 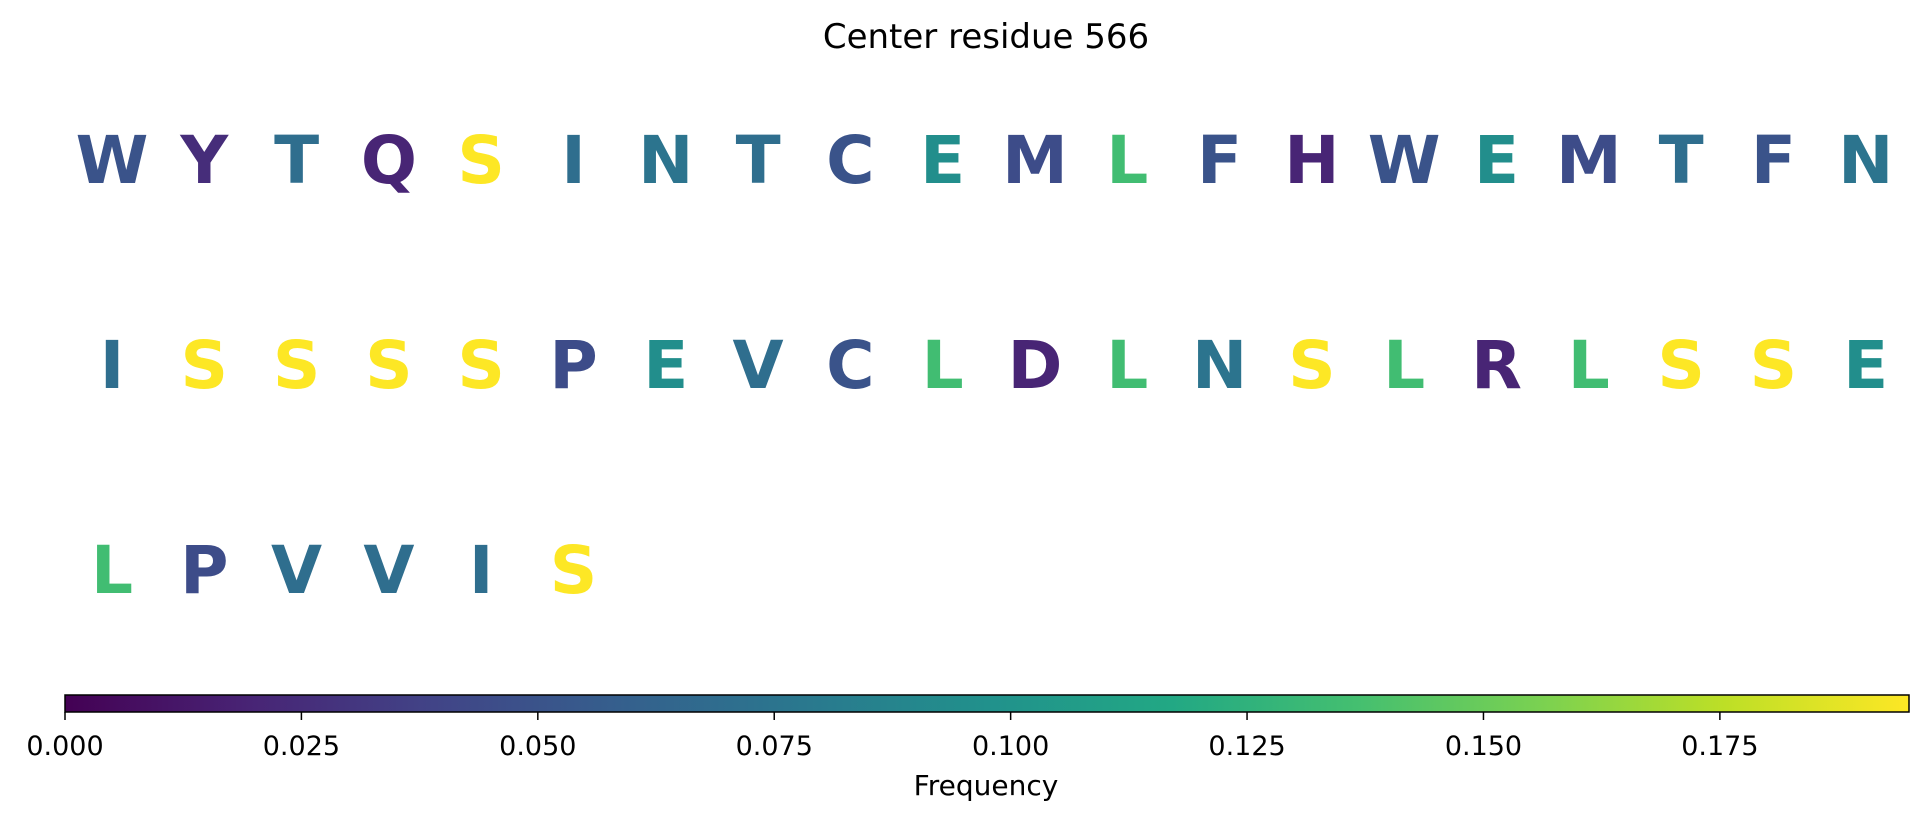 What do you see at coordinates (1496, 365) in the screenshot?
I see `residue-letter: R` at bounding box center [1496, 365].